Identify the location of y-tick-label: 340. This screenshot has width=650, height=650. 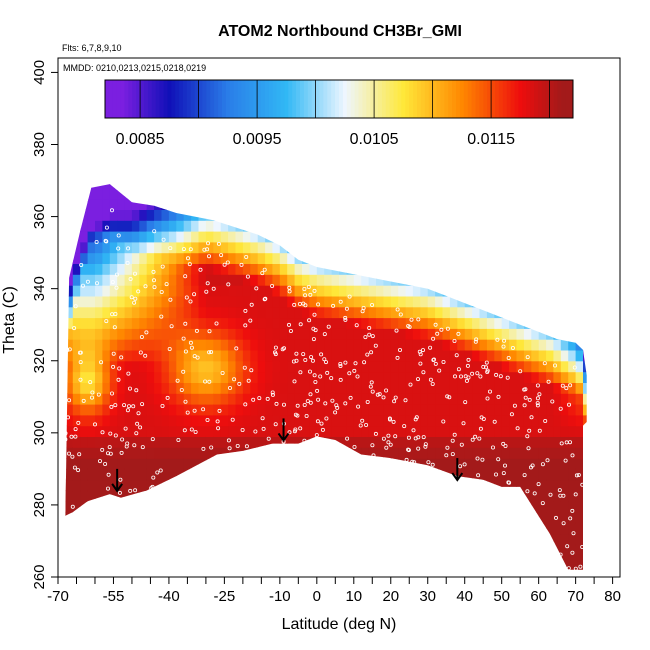
(39, 288).